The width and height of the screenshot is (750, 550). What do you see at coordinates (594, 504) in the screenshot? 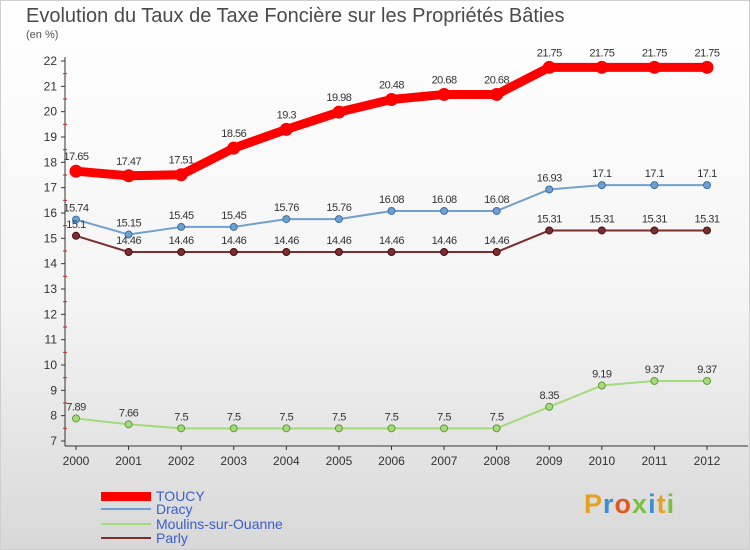
I see `logo-letter: P` at bounding box center [594, 504].